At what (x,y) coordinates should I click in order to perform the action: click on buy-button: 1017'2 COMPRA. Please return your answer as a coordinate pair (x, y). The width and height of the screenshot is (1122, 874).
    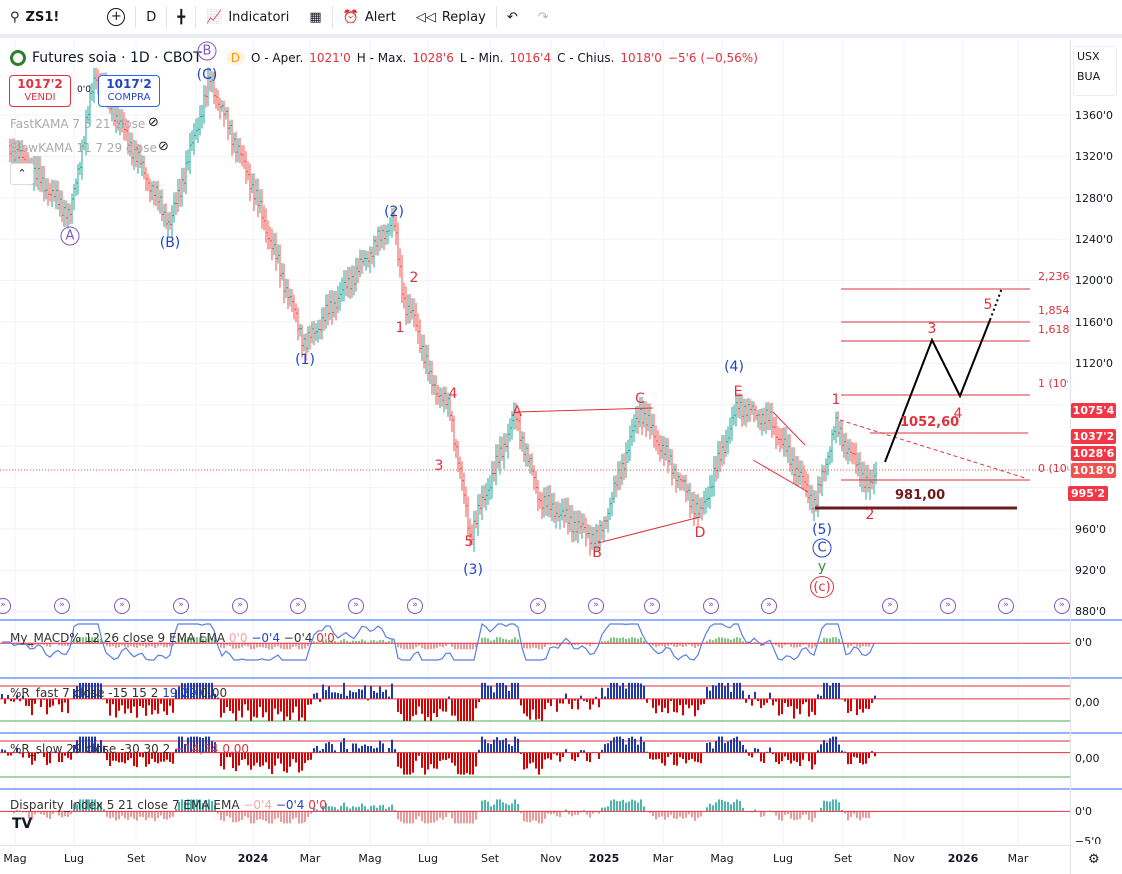
    Looking at the image, I should click on (129, 91).